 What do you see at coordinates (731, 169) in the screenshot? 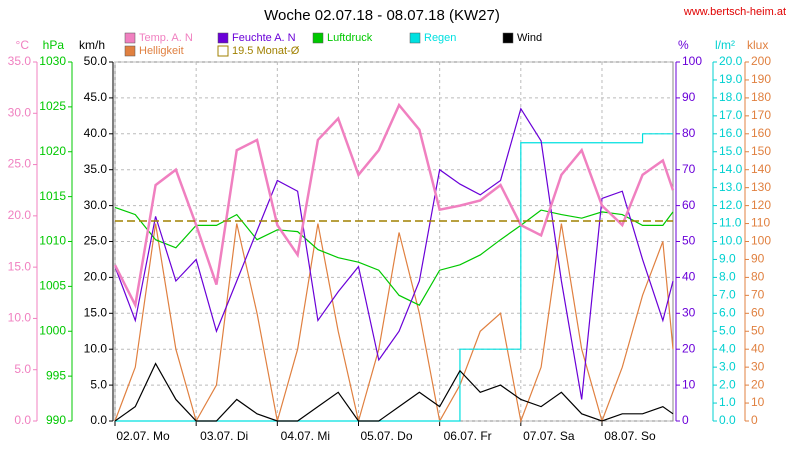
I see `y-tick-label: 14.0` at bounding box center [731, 169].